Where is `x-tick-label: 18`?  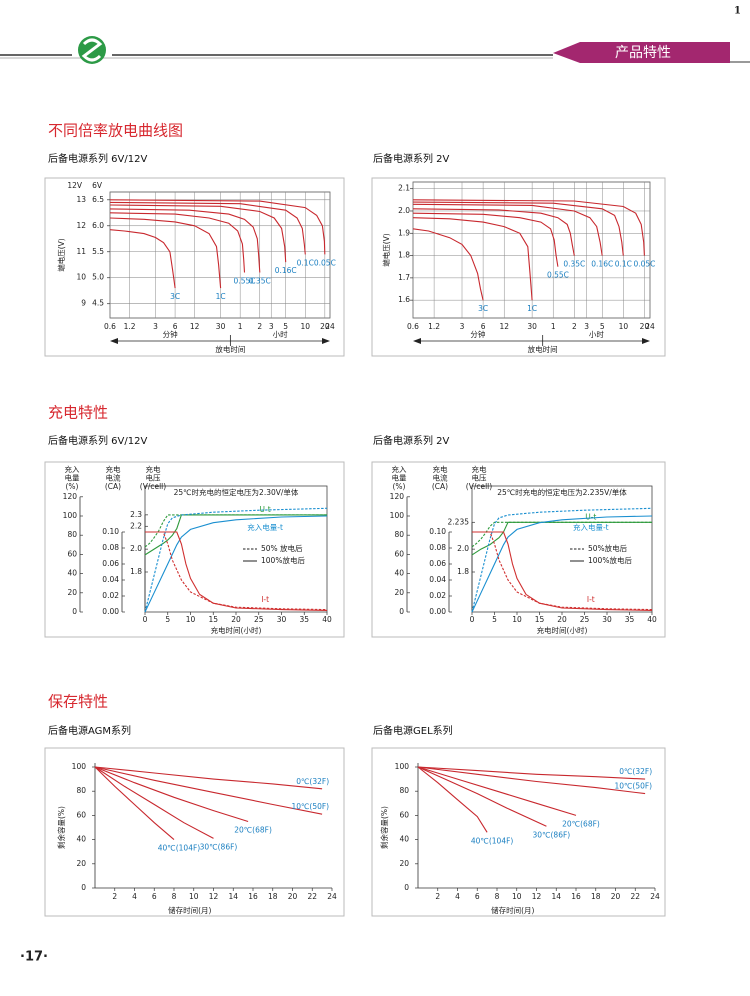
x-tick-label: 18 is located at coordinates (273, 896).